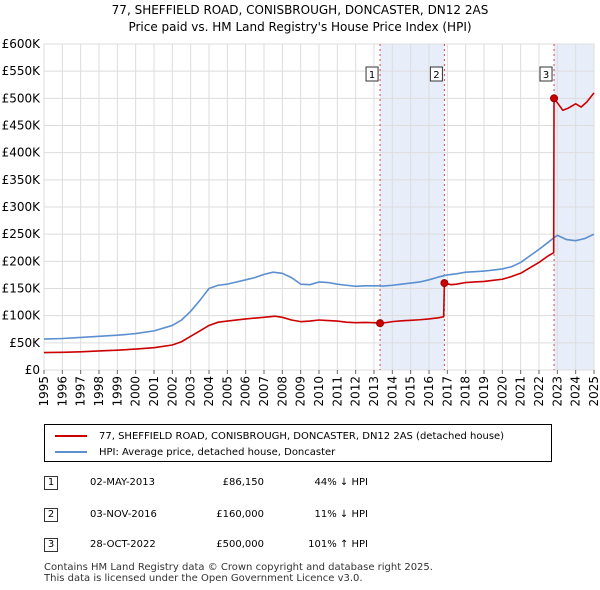  What do you see at coordinates (51, 515) in the screenshot?
I see `sale-number-badge: 2` at bounding box center [51, 515].